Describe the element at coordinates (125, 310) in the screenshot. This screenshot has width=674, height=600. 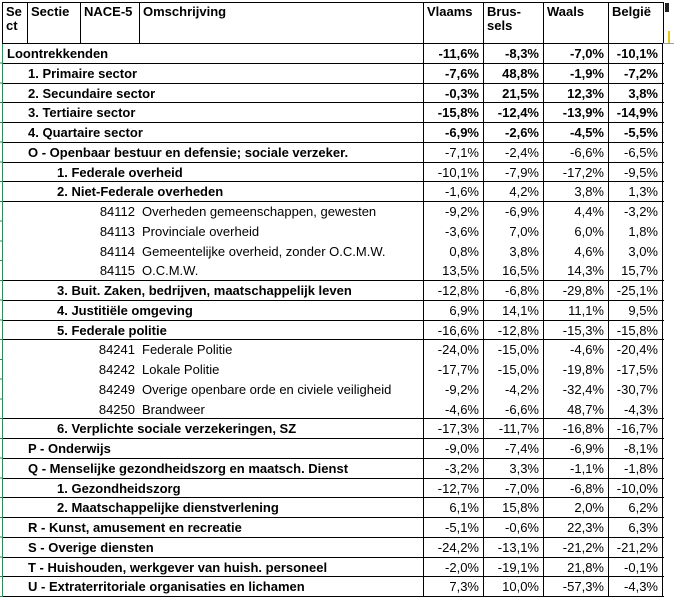
I see `row-label-cell: 4. Justitiële omgeving` at that location.